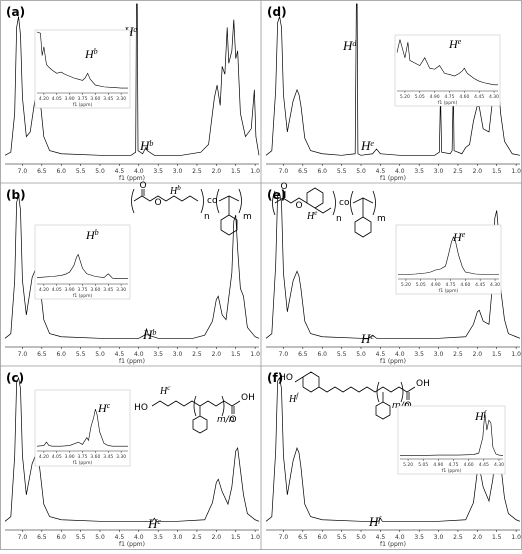 This screenshot has width=522, height=554. I want to click on annotation-sup: b, so click(97, 232).